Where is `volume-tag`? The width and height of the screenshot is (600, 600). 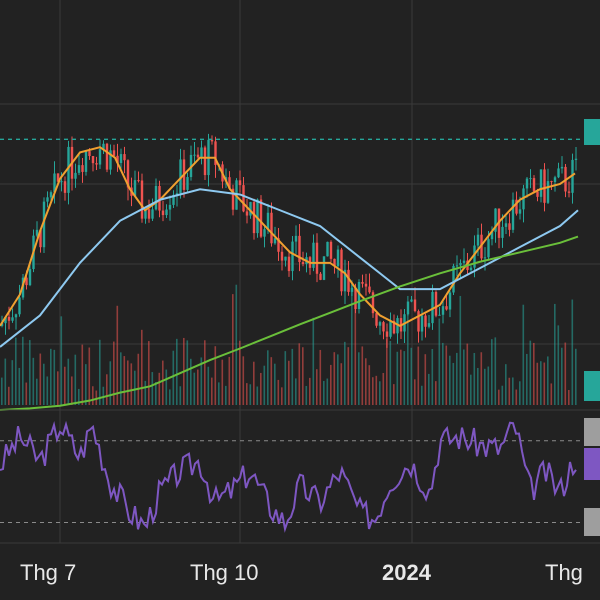
volume-tag is located at coordinates (592, 386).